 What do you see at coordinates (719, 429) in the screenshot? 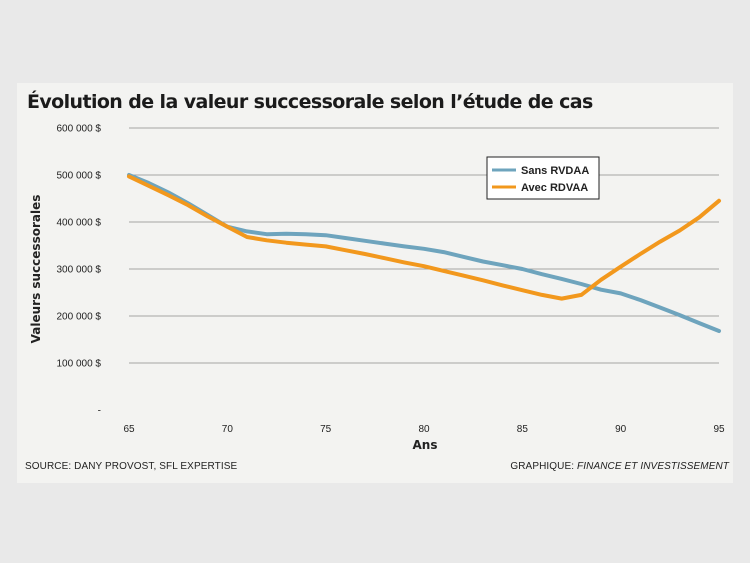
I see `x-tick-label: 95` at bounding box center [719, 429].